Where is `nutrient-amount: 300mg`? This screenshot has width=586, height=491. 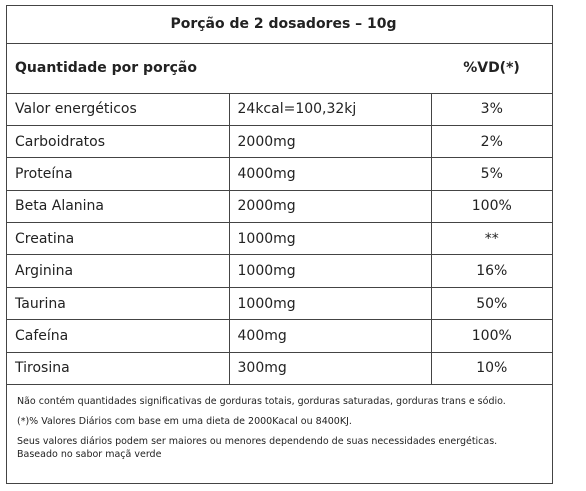
nutrient-amount: 300mg is located at coordinates (330, 368).